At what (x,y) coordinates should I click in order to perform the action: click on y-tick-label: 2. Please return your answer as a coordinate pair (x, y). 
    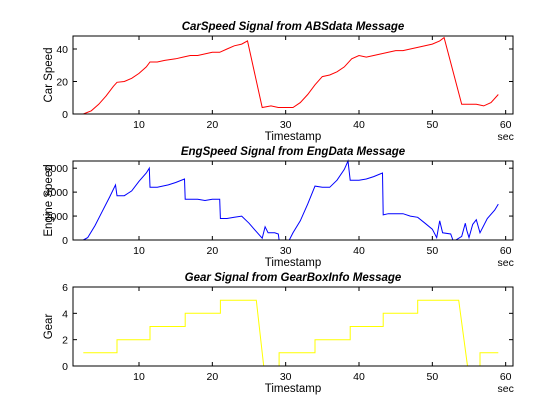
    Looking at the image, I should click on (65, 341).